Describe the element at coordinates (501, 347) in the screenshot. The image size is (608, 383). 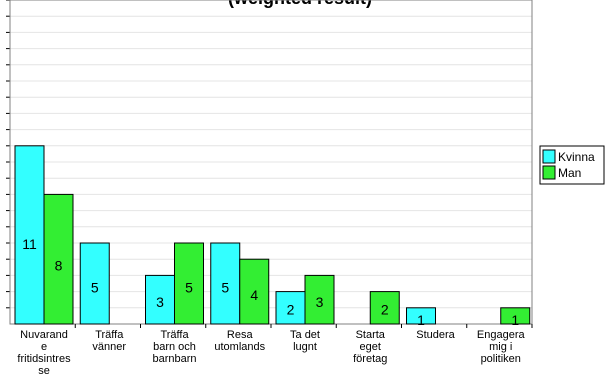
I see `category-label: Engagera mig i politiken` at that location.